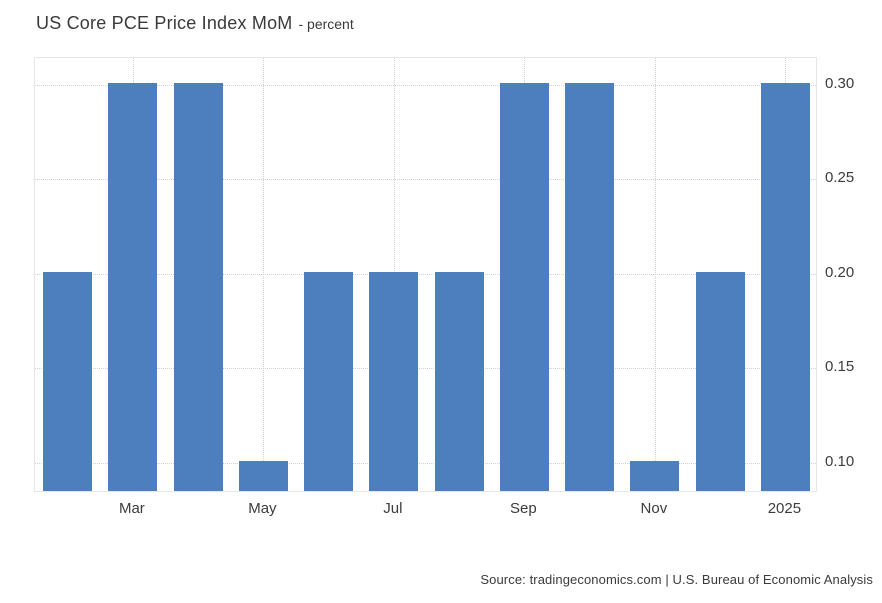  What do you see at coordinates (425, 510) in the screenshot?
I see `x-axis-labels: Mar May Jul Sep Nov 2025` at bounding box center [425, 510].